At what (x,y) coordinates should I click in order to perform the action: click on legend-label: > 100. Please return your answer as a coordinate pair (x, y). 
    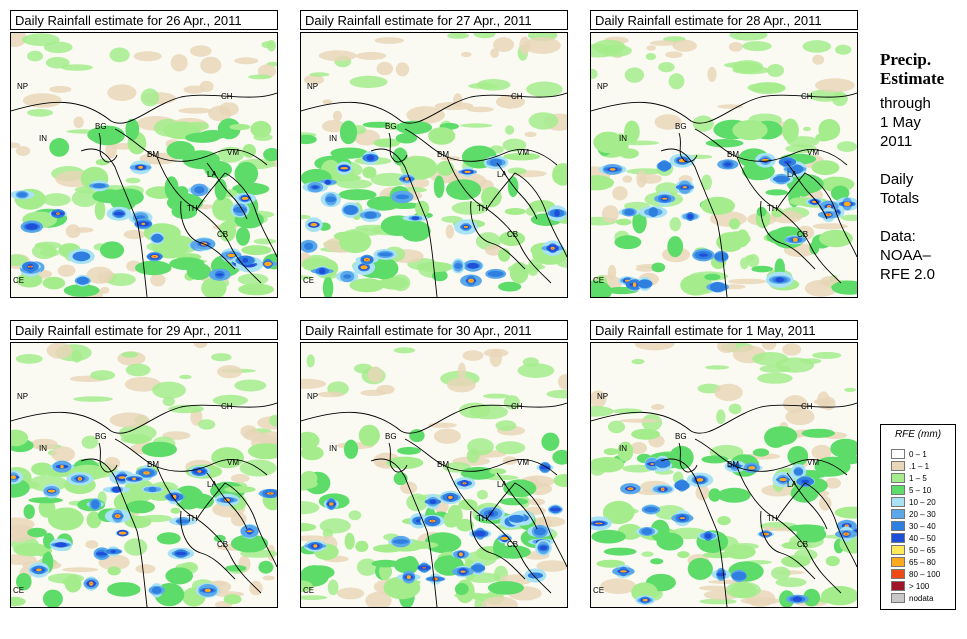
    Looking at the image, I should click on (919, 586).